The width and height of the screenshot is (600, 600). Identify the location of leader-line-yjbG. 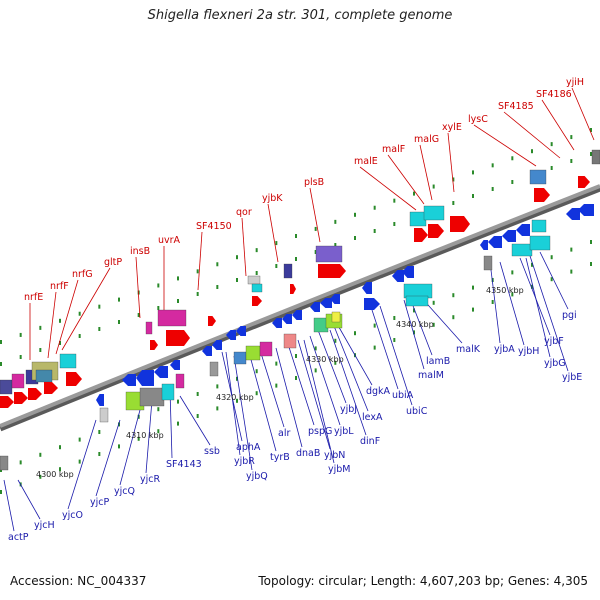
(538, 307).